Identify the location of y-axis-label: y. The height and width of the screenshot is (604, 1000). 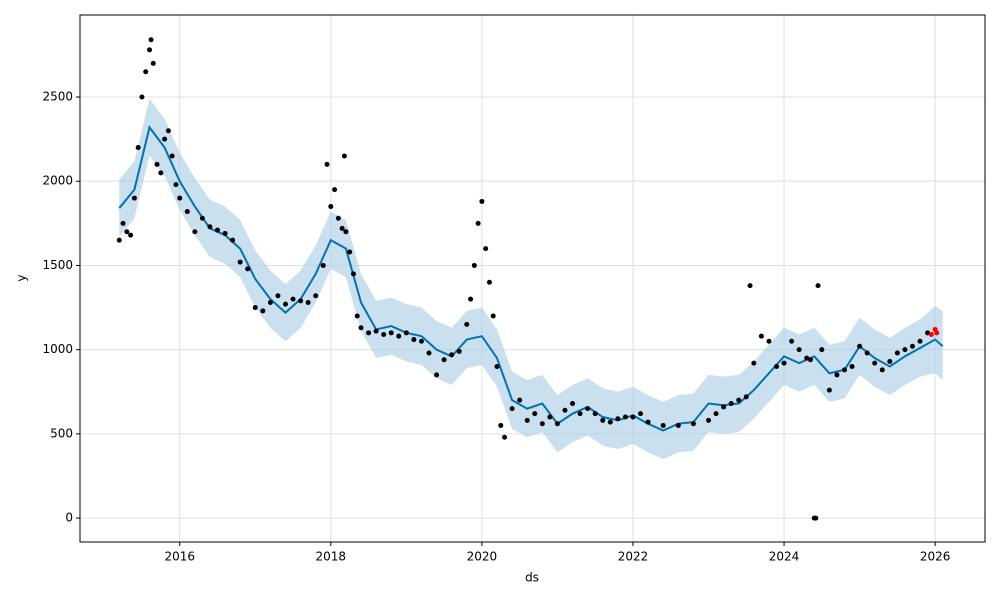
(22, 277).